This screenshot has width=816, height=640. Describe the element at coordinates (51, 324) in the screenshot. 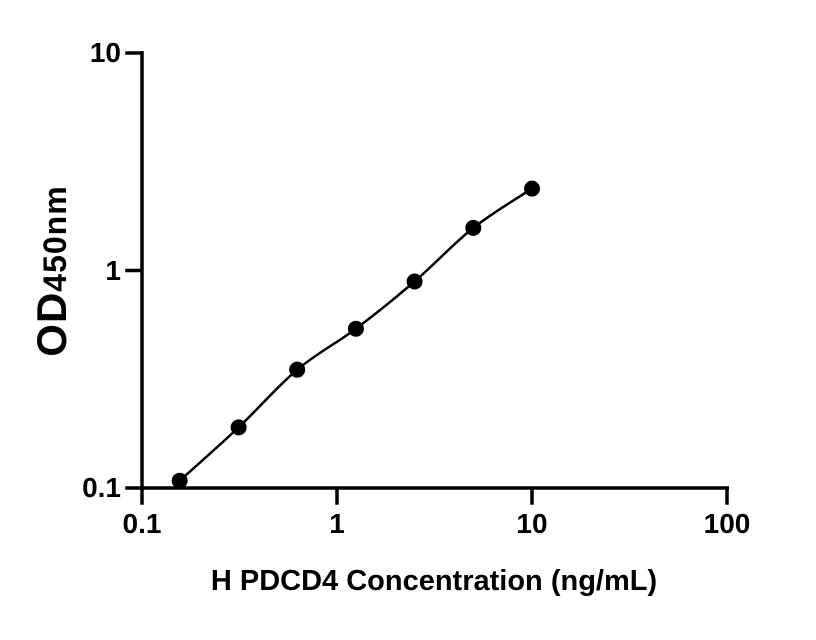

I see `y-axis-title-main: OD` at that location.